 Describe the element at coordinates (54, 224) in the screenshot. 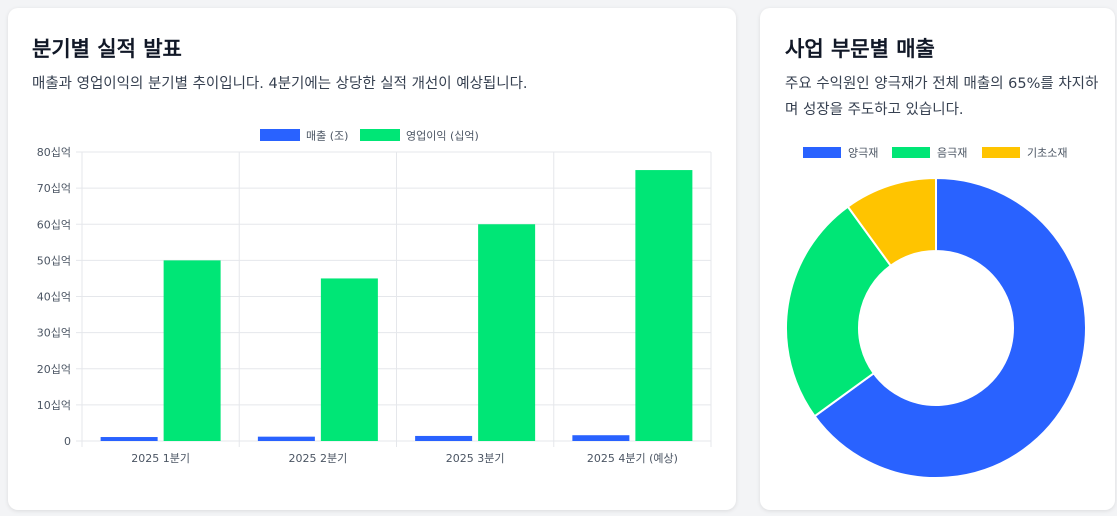

I see `y-tick-label: 60십억` at that location.